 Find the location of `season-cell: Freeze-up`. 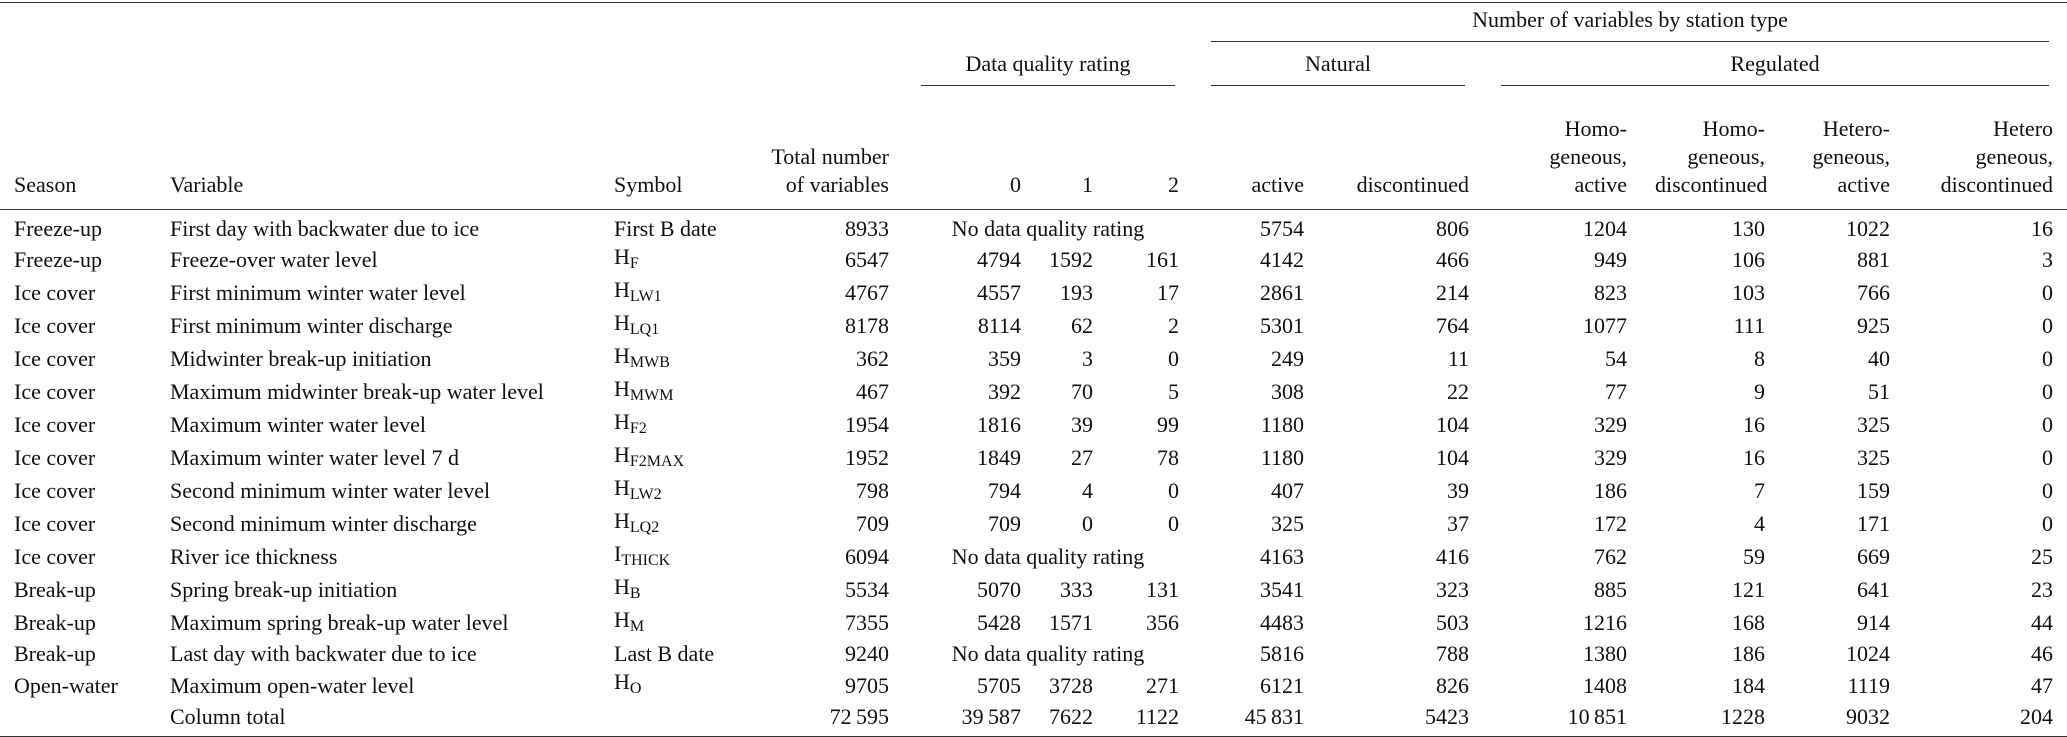

season-cell: Freeze-up is located at coordinates (58, 228).